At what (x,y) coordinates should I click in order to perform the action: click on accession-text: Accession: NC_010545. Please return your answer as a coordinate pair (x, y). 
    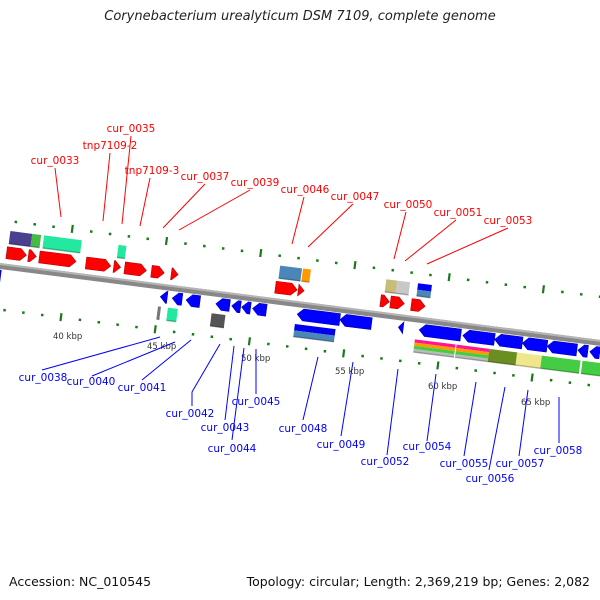
    Looking at the image, I should click on (80, 581).